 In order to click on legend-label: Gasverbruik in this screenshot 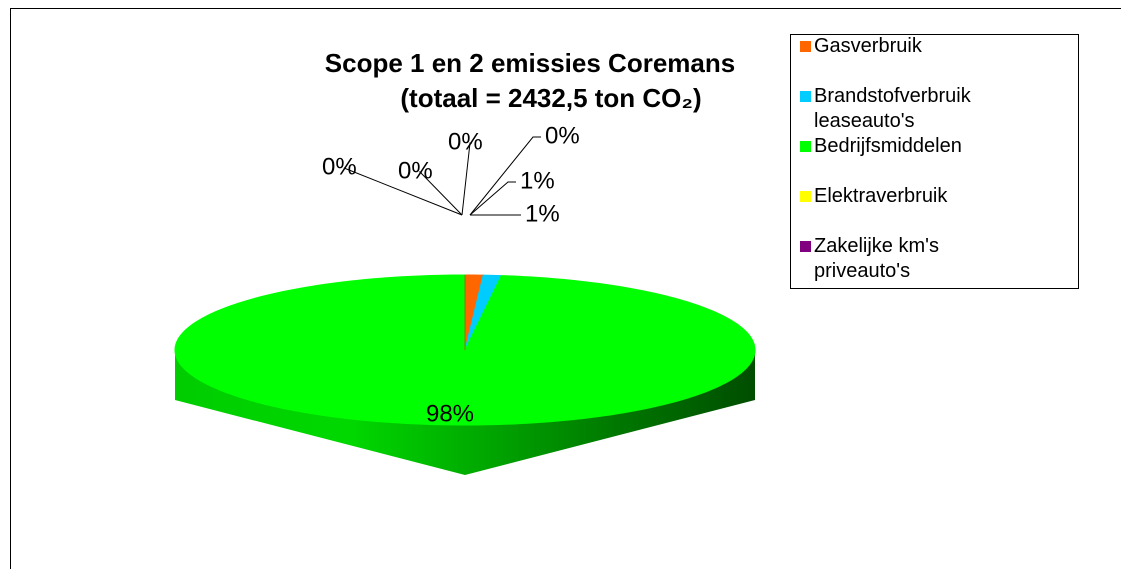, I will do `click(868, 46)`.